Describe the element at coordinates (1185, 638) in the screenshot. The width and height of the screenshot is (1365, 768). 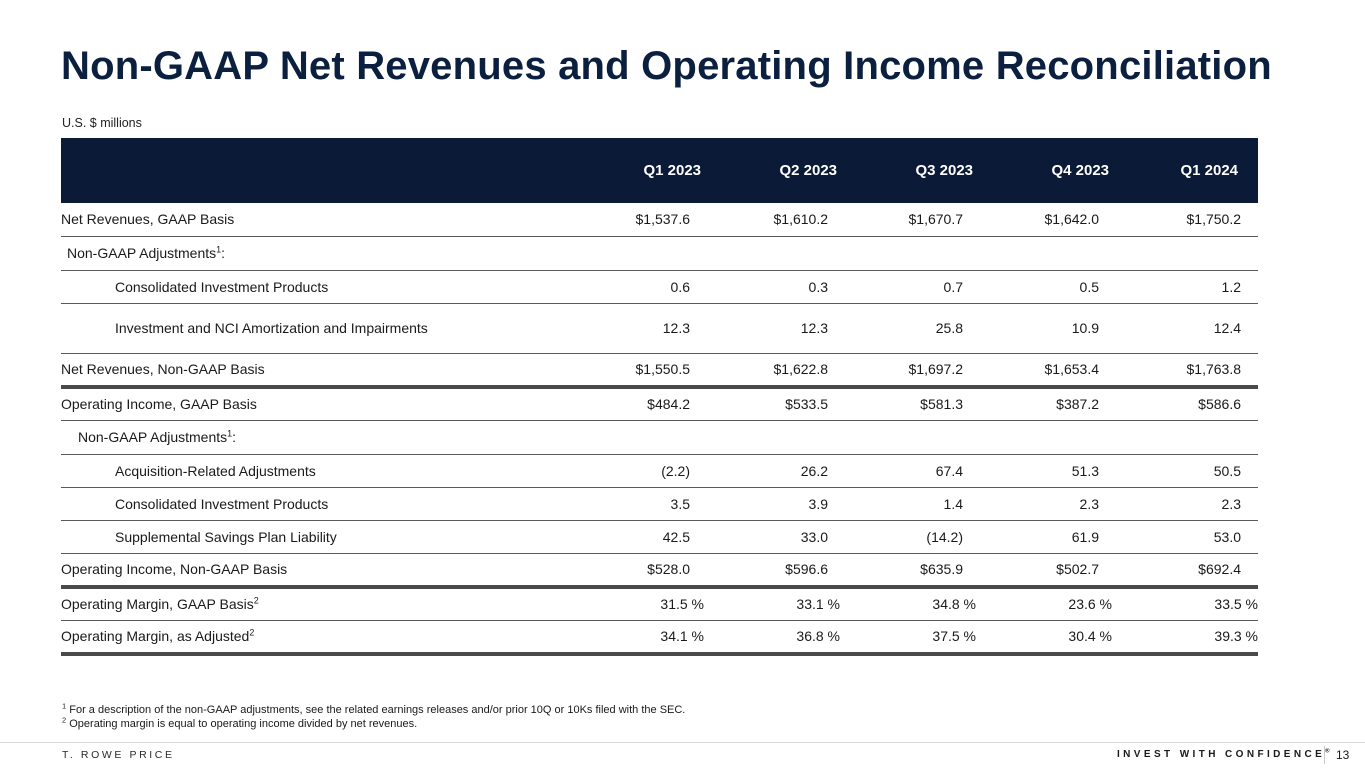
I see `cell-value: 39.3 %` at that location.